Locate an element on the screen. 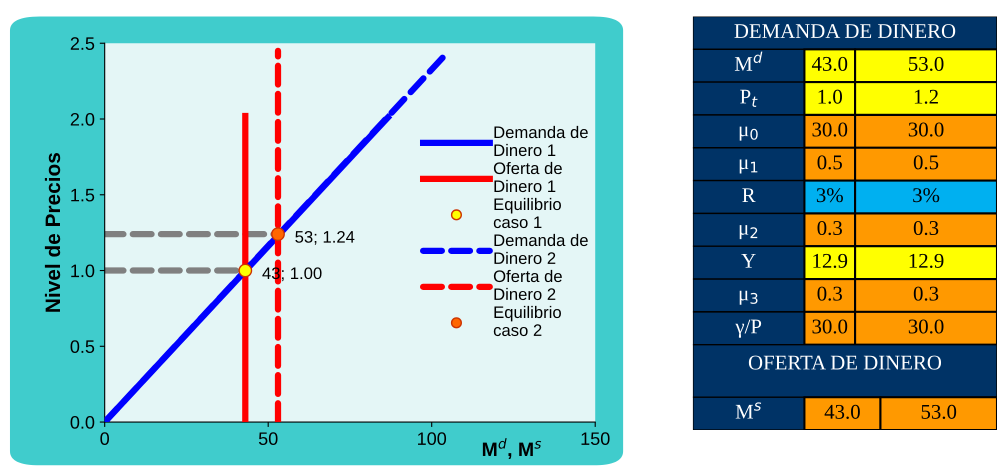  x-tick-label: 100 is located at coordinates (432, 439).